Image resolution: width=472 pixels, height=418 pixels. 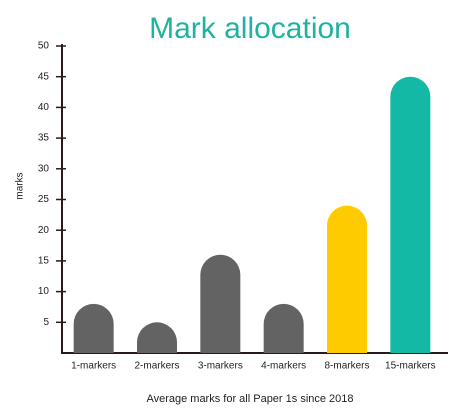 I want to click on y-tick-label: 15, so click(x=44, y=261).